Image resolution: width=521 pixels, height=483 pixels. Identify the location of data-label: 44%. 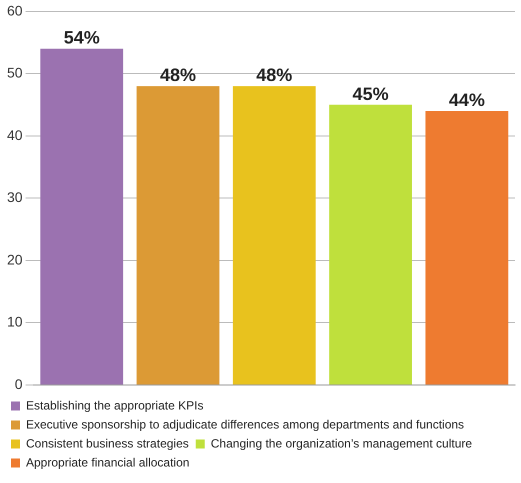
(466, 100).